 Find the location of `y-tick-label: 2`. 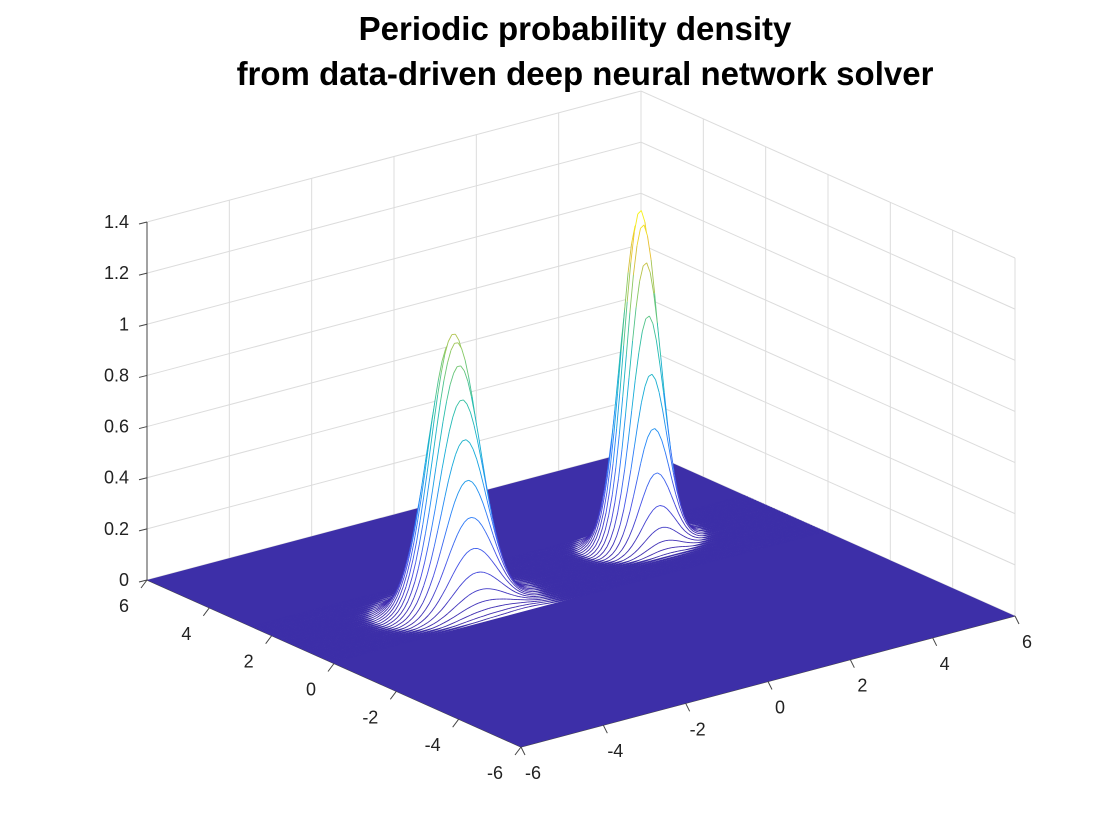

y-tick-label: 2 is located at coordinates (249, 662).